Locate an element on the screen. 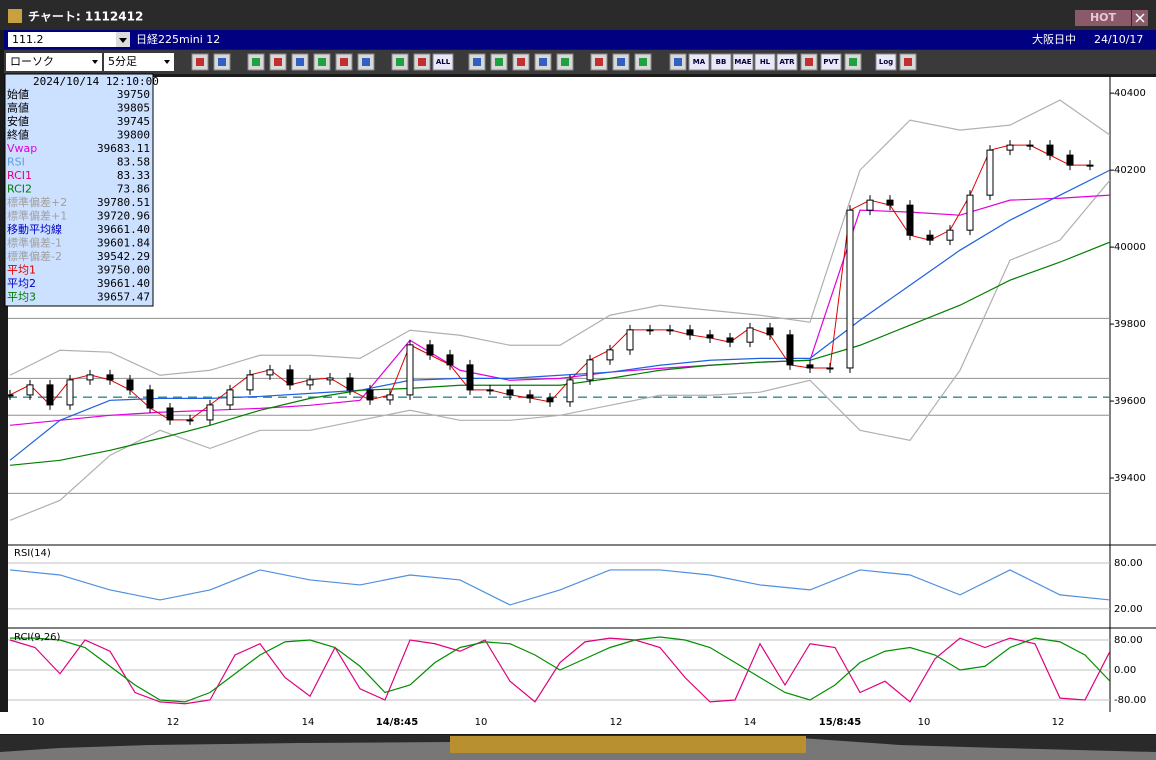 The width and height of the screenshot is (1156, 760). code-input is located at coordinates (62, 39).